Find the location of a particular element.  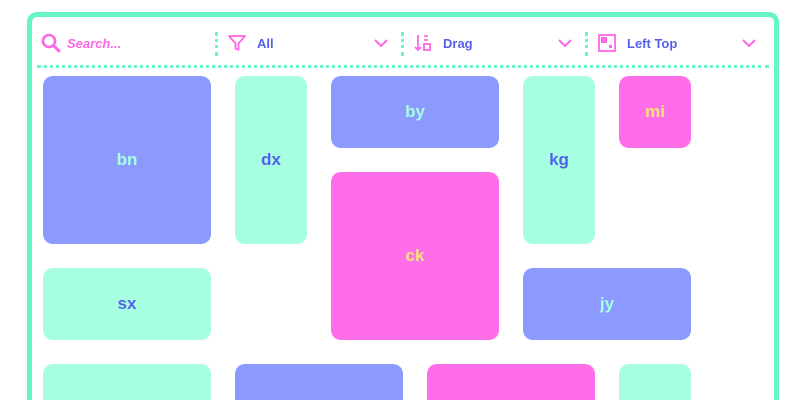

search-cell is located at coordinates (126, 43).